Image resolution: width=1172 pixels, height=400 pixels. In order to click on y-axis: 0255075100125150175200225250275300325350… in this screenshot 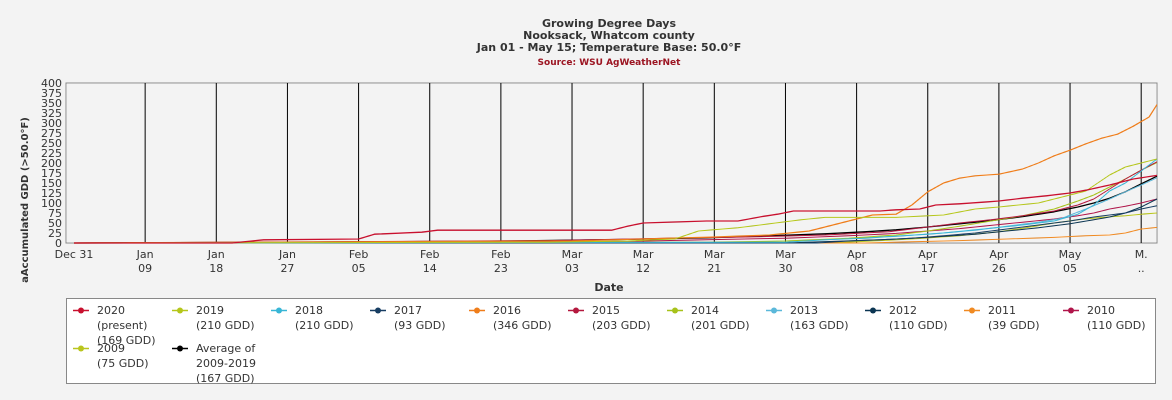, I will do `click(51, 163)`.